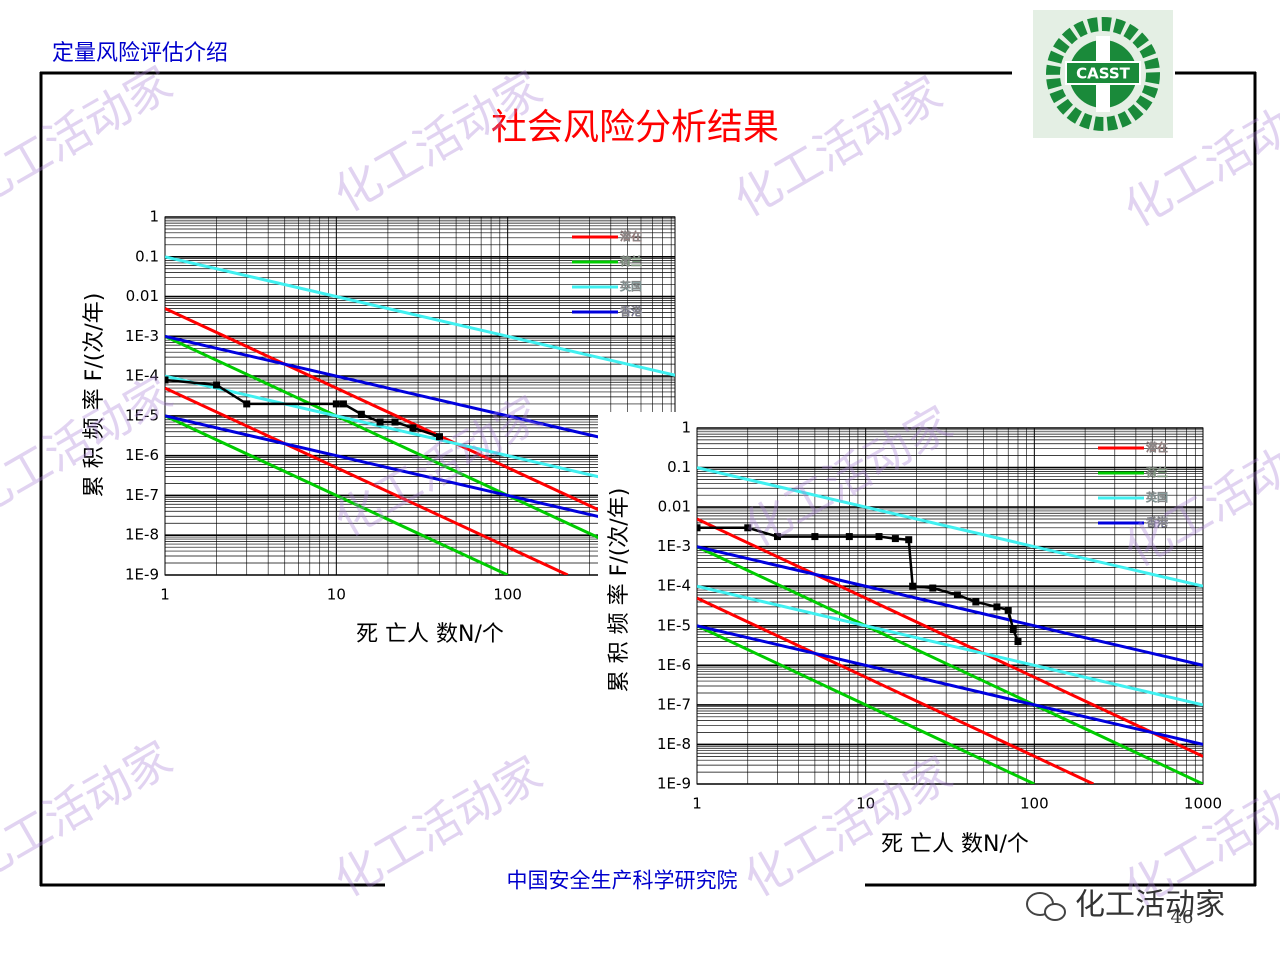  Describe the element at coordinates (140, 53) in the screenshot. I see `header: 定量风险评估介绍` at that location.